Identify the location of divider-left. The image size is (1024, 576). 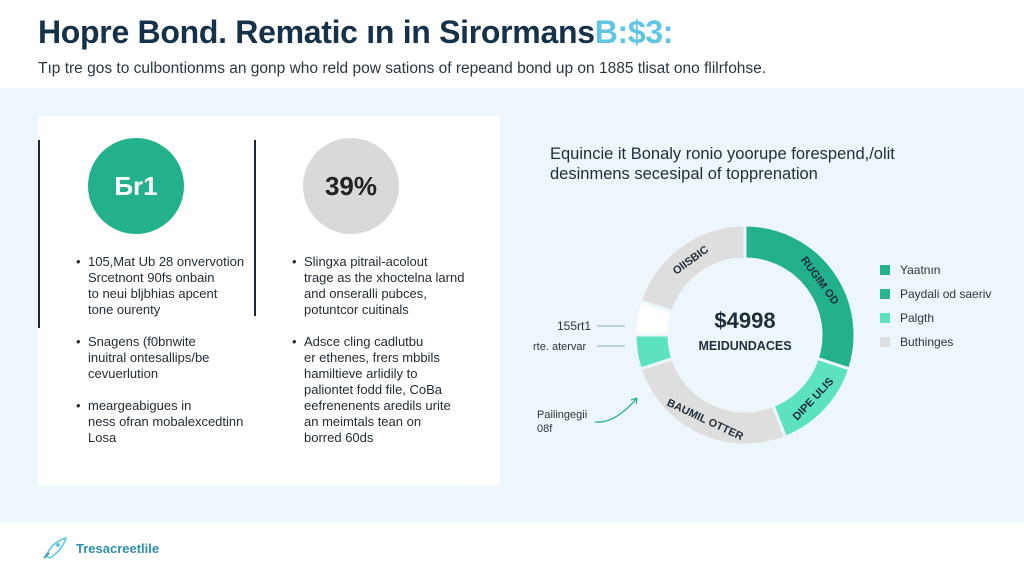
(39, 234).